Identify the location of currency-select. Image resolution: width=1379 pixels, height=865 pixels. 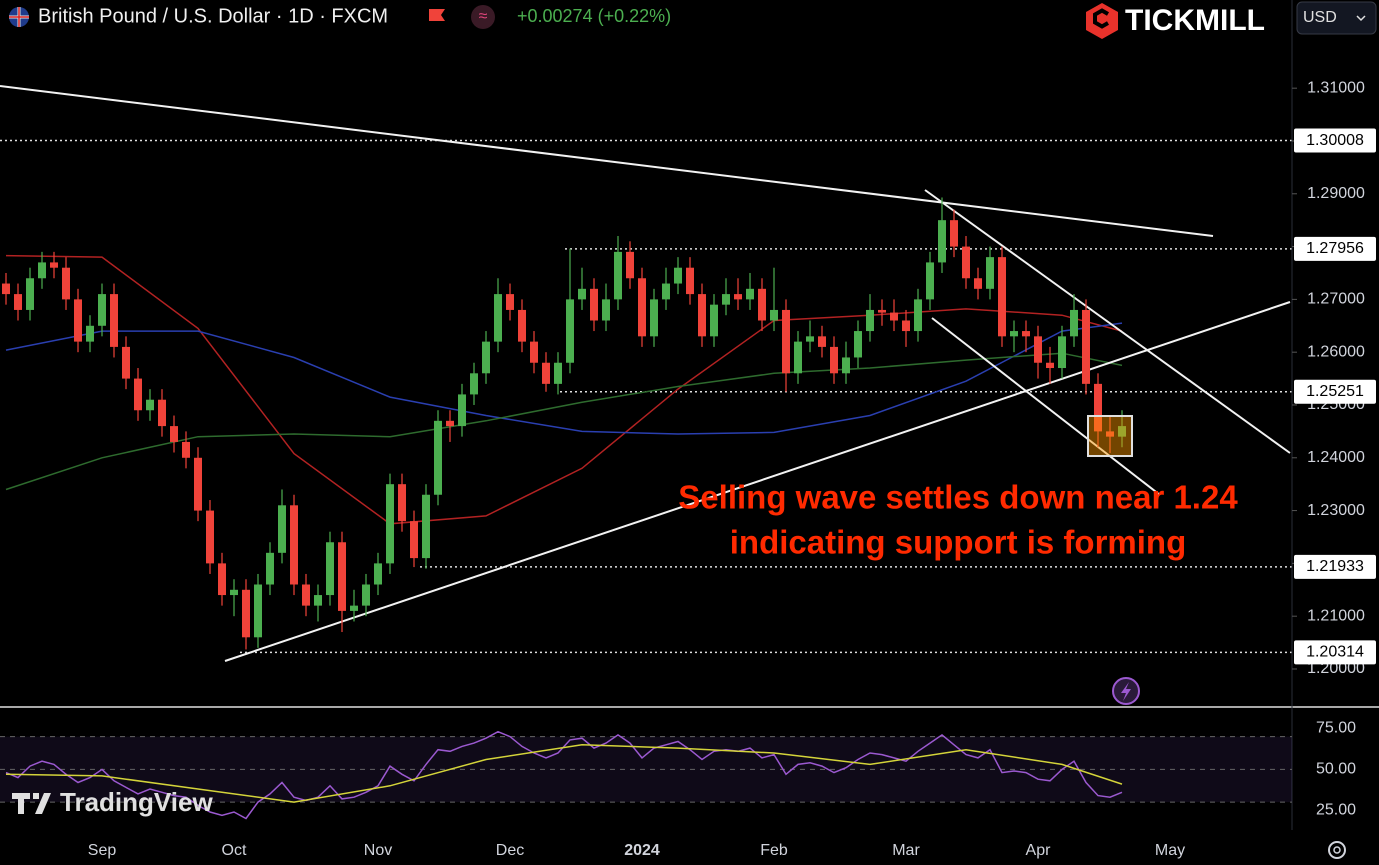
(1336, 18).